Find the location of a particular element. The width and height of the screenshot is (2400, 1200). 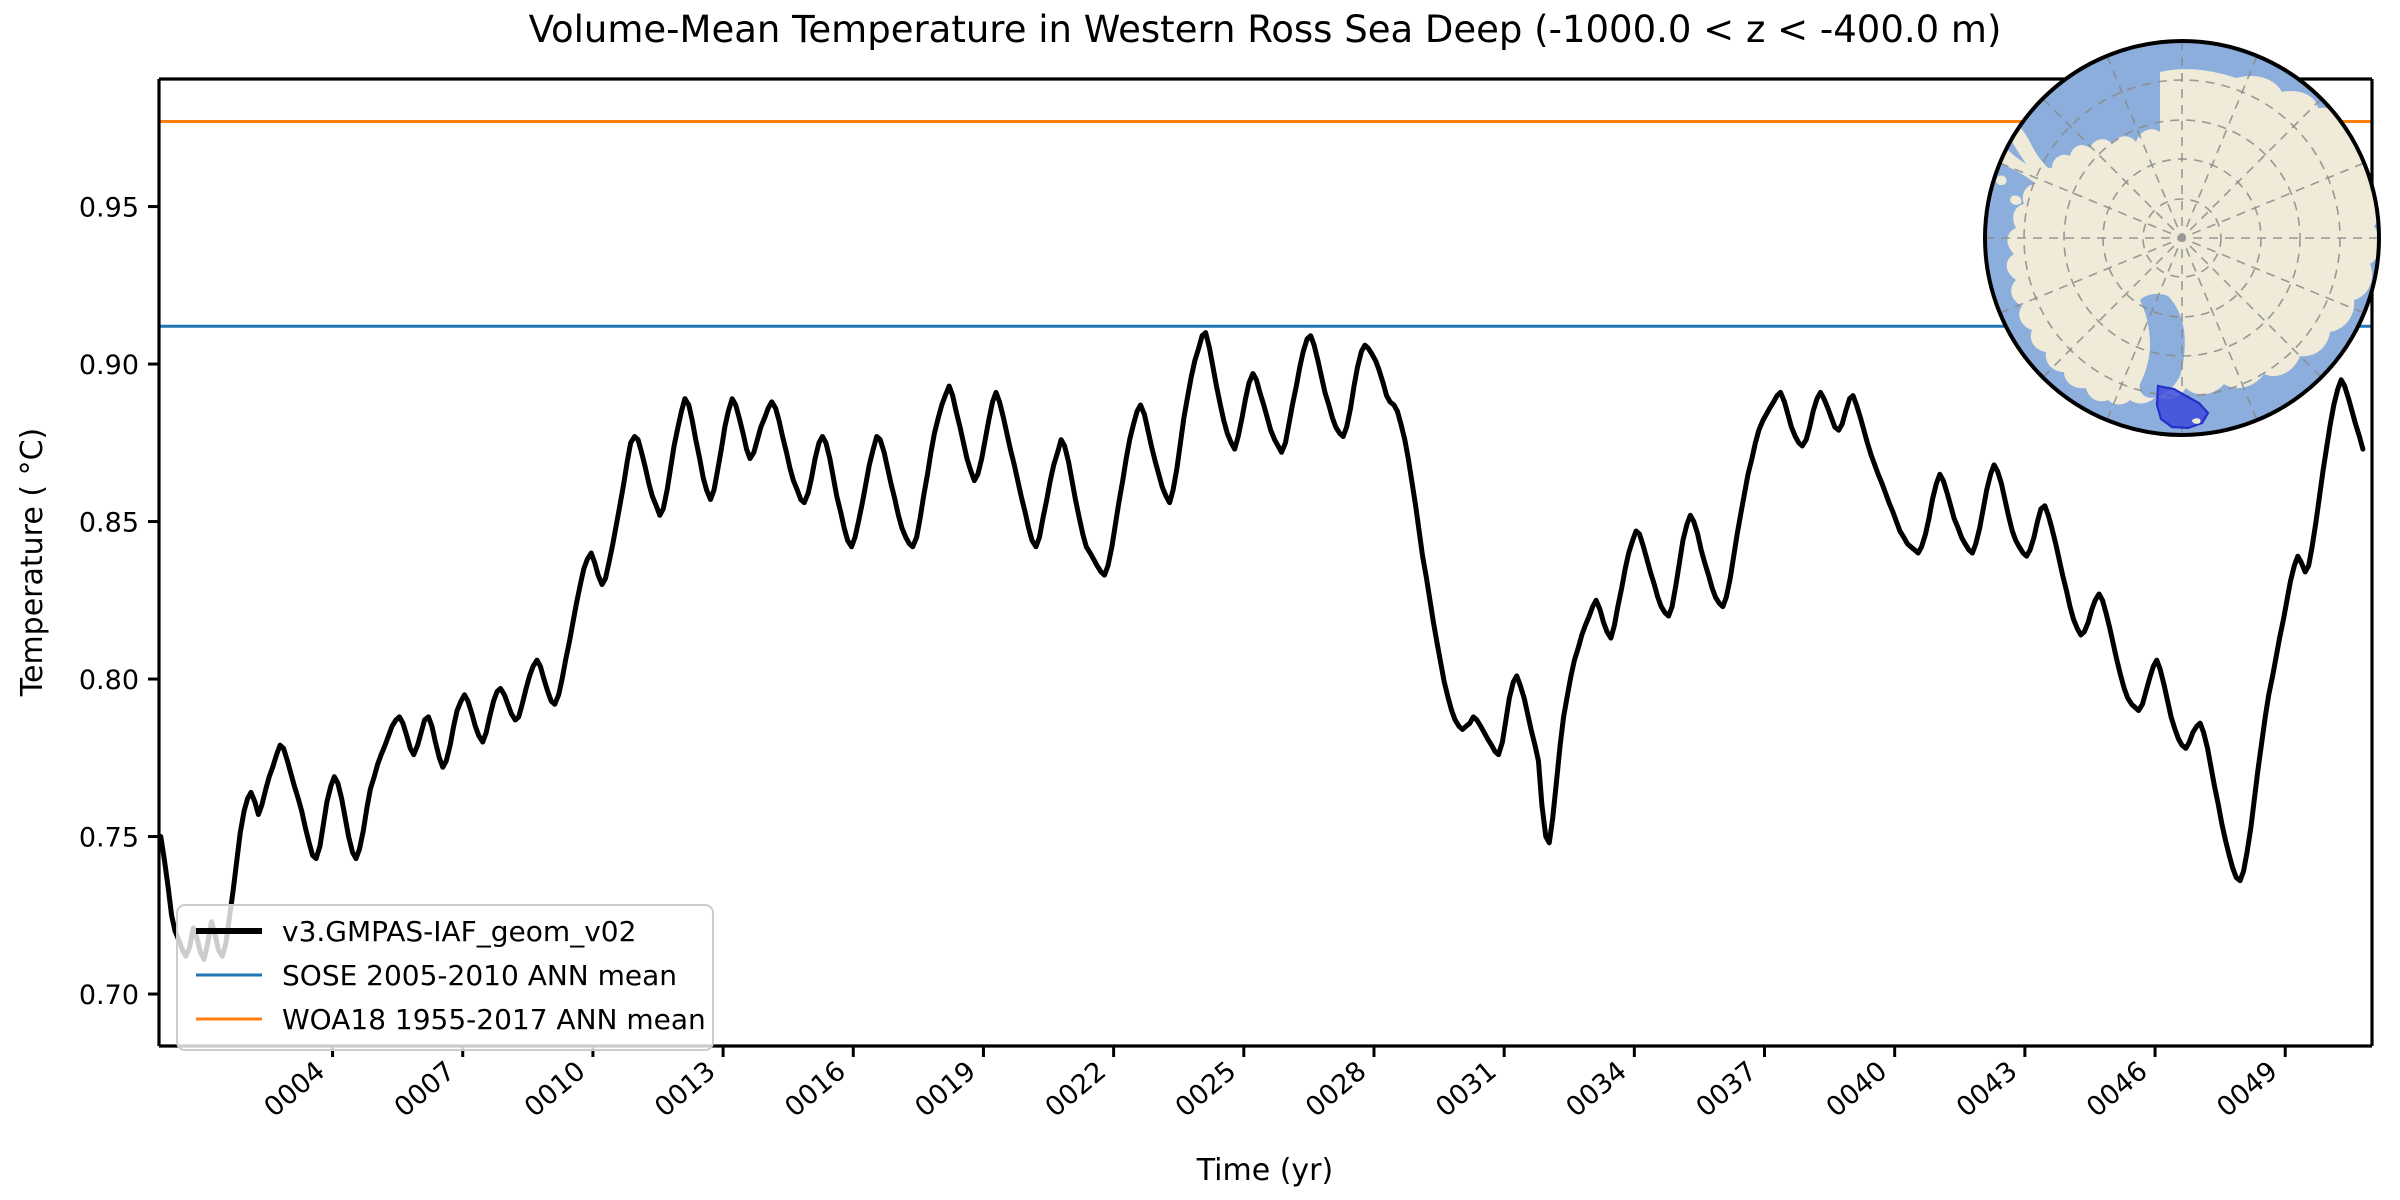

y-axis-label: Temperature ( °C) is located at coordinates (32, 562).